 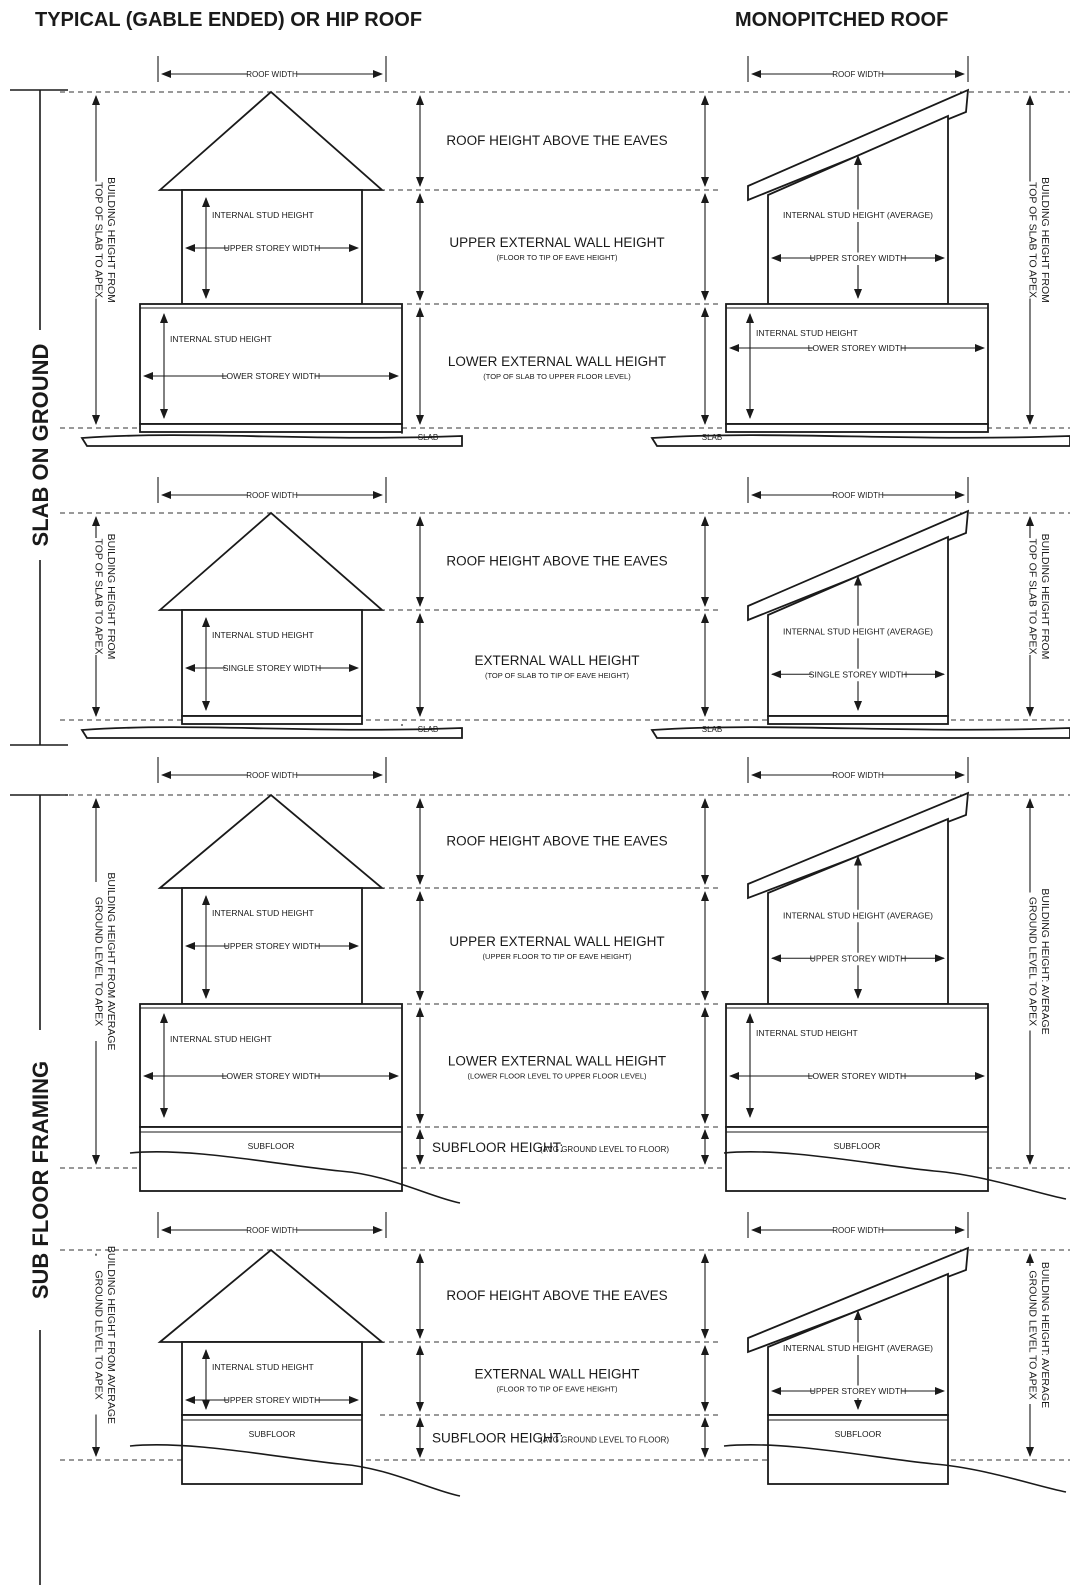 What do you see at coordinates (271, 1065) in the screenshot?
I see `lower-storey-walls` at bounding box center [271, 1065].